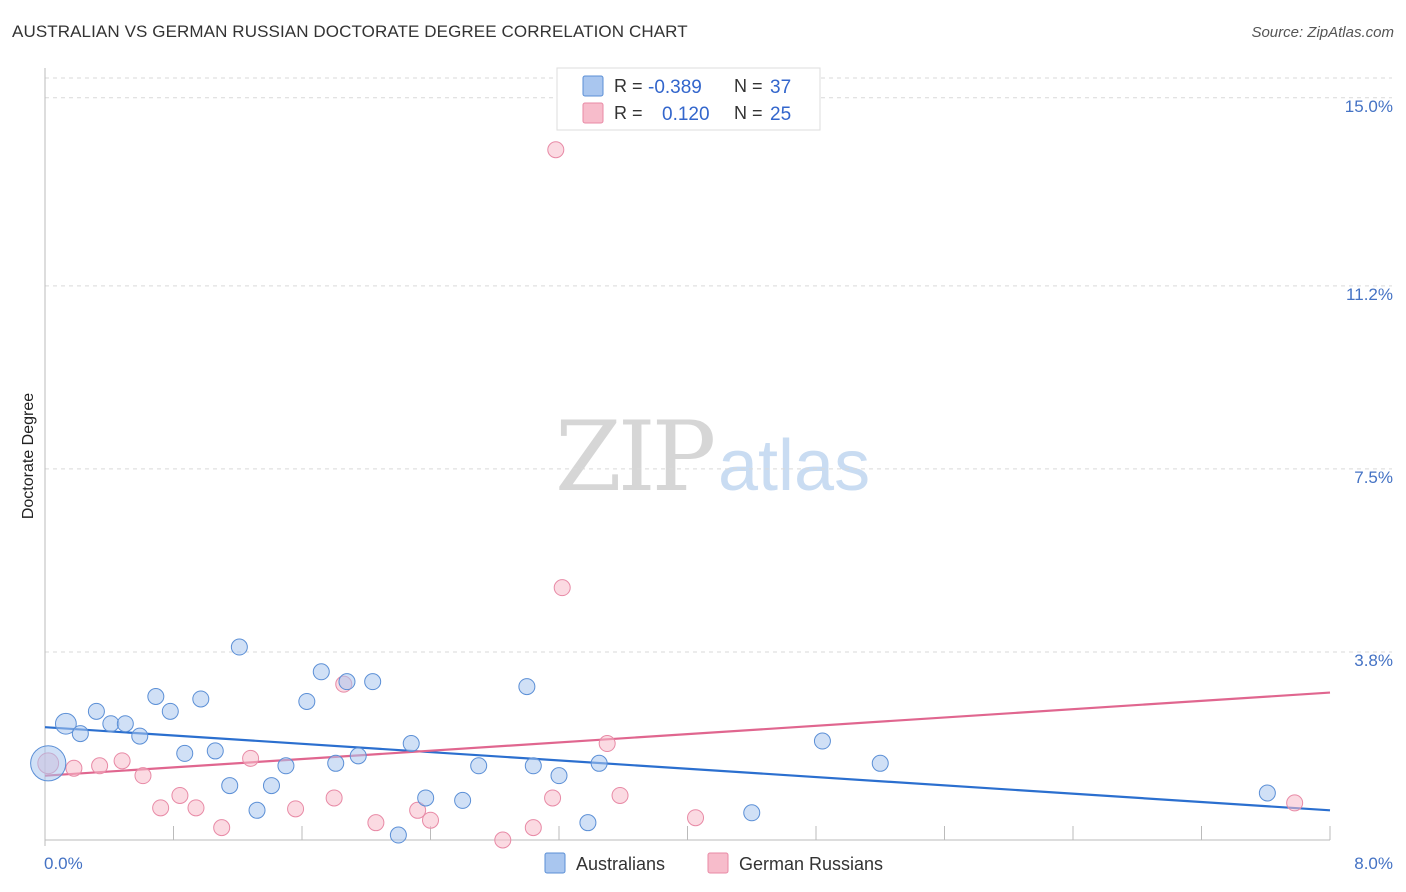 The width and height of the screenshot is (1406, 892). Describe the element at coordinates (593, 86) in the screenshot. I see `legend-swatch-australians` at that location.